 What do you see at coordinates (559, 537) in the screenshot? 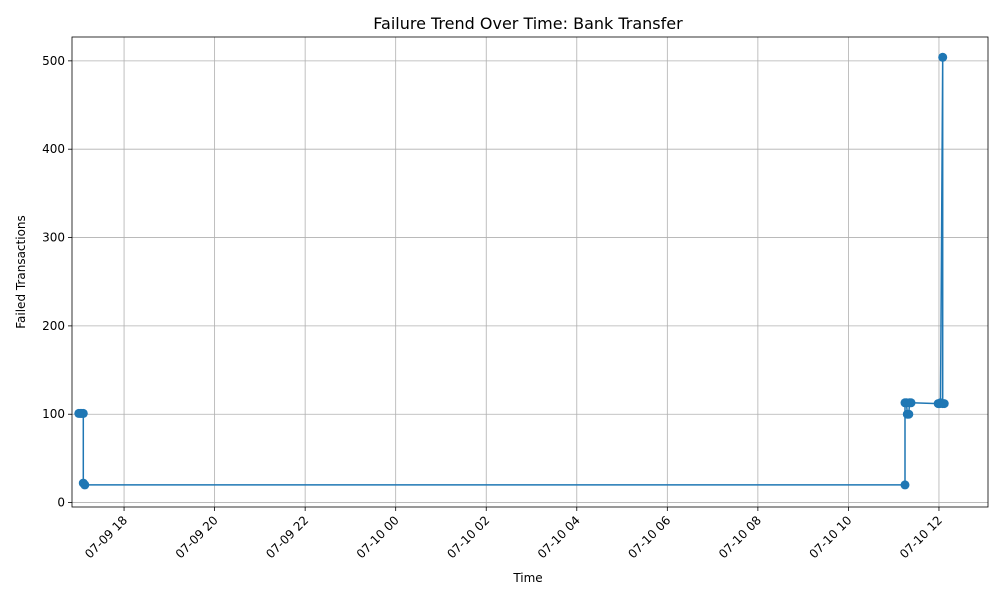
I see `x-tick-label: 07-10 04` at bounding box center [559, 537].